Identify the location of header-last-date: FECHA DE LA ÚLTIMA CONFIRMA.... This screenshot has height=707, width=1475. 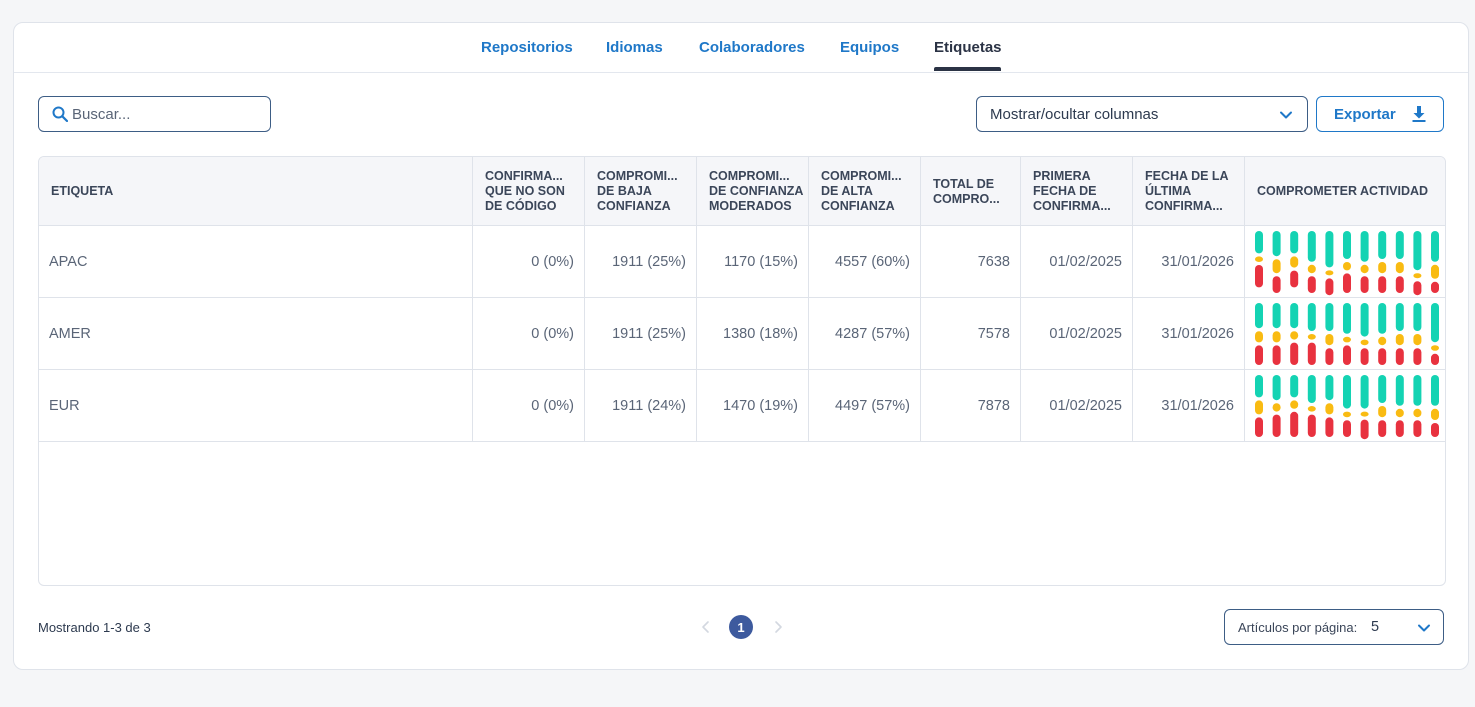
(1189, 191).